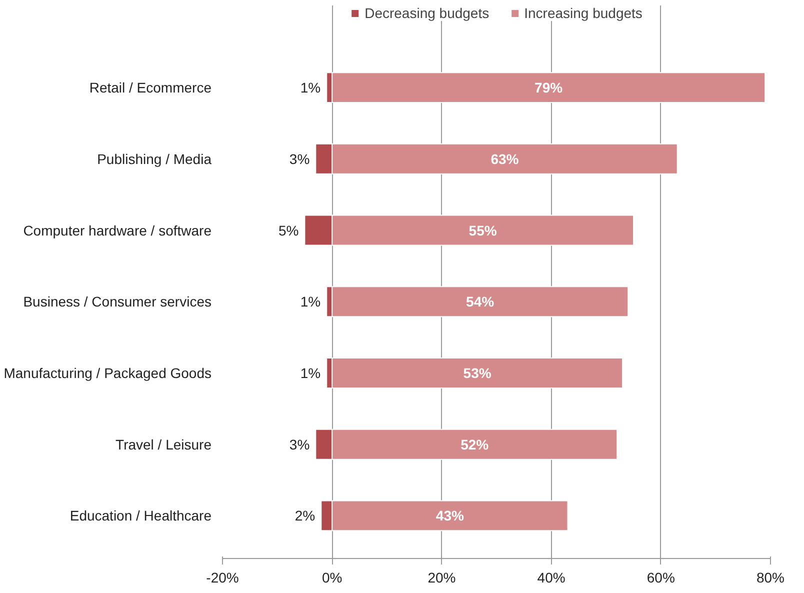  I want to click on y-tick-label: Retail / Ecommerce, so click(150, 88).